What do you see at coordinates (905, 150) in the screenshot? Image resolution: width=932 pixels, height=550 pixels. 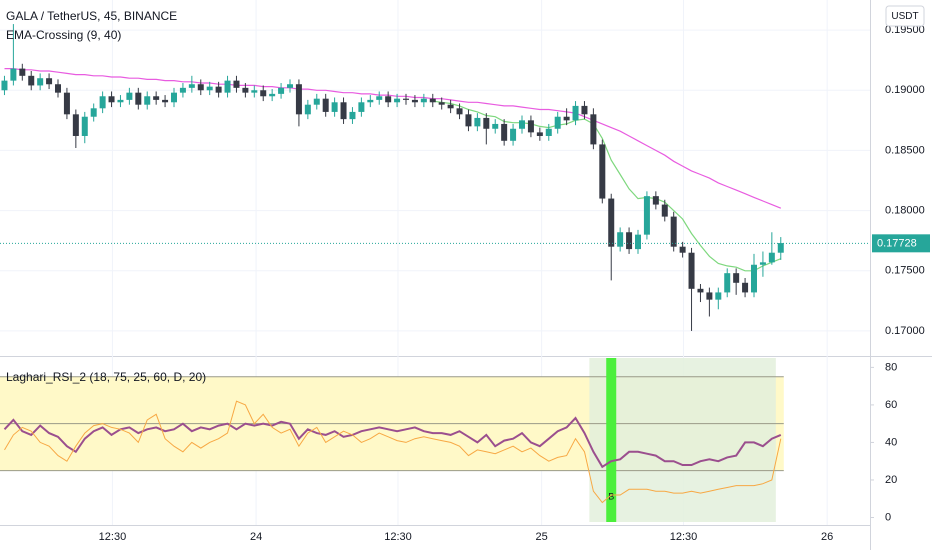 I see `y-tick-label: 0.18500` at bounding box center [905, 150].